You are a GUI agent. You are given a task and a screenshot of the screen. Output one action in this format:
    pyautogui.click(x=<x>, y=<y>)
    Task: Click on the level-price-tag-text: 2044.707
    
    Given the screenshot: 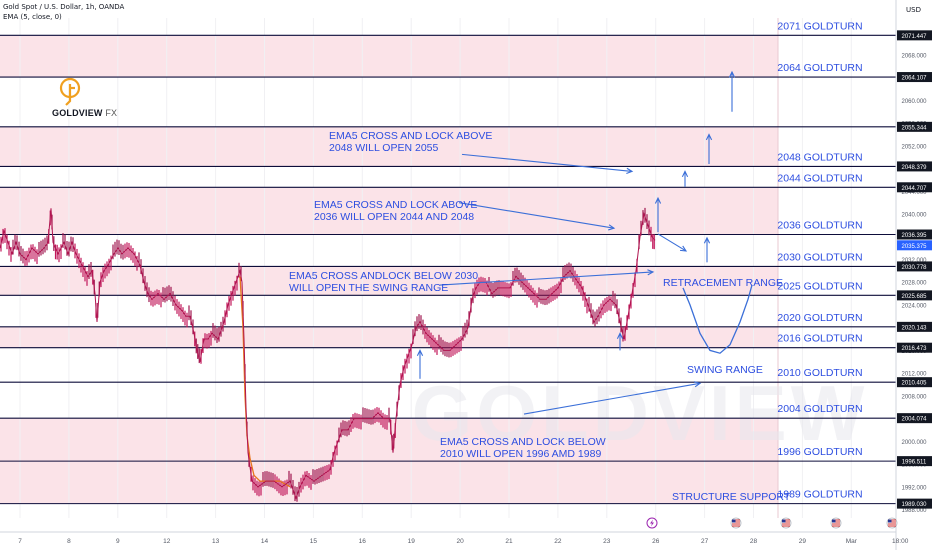 What is the action you would take?
    pyautogui.click(x=914, y=189)
    